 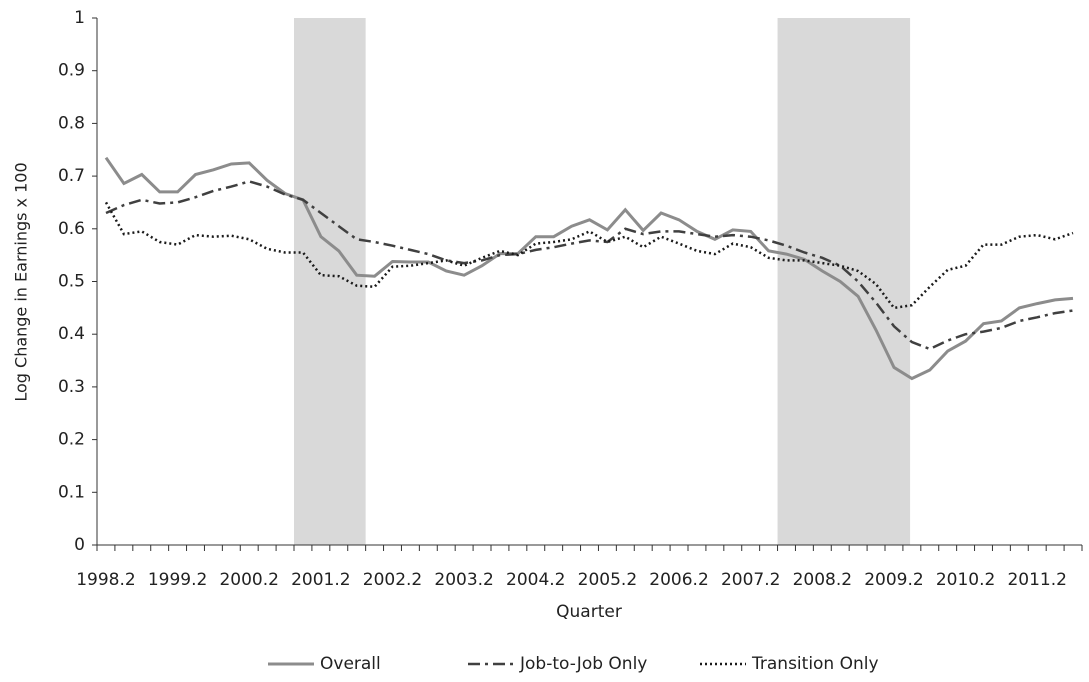 I want to click on x-tick-label: 1998.2, so click(x=105, y=580).